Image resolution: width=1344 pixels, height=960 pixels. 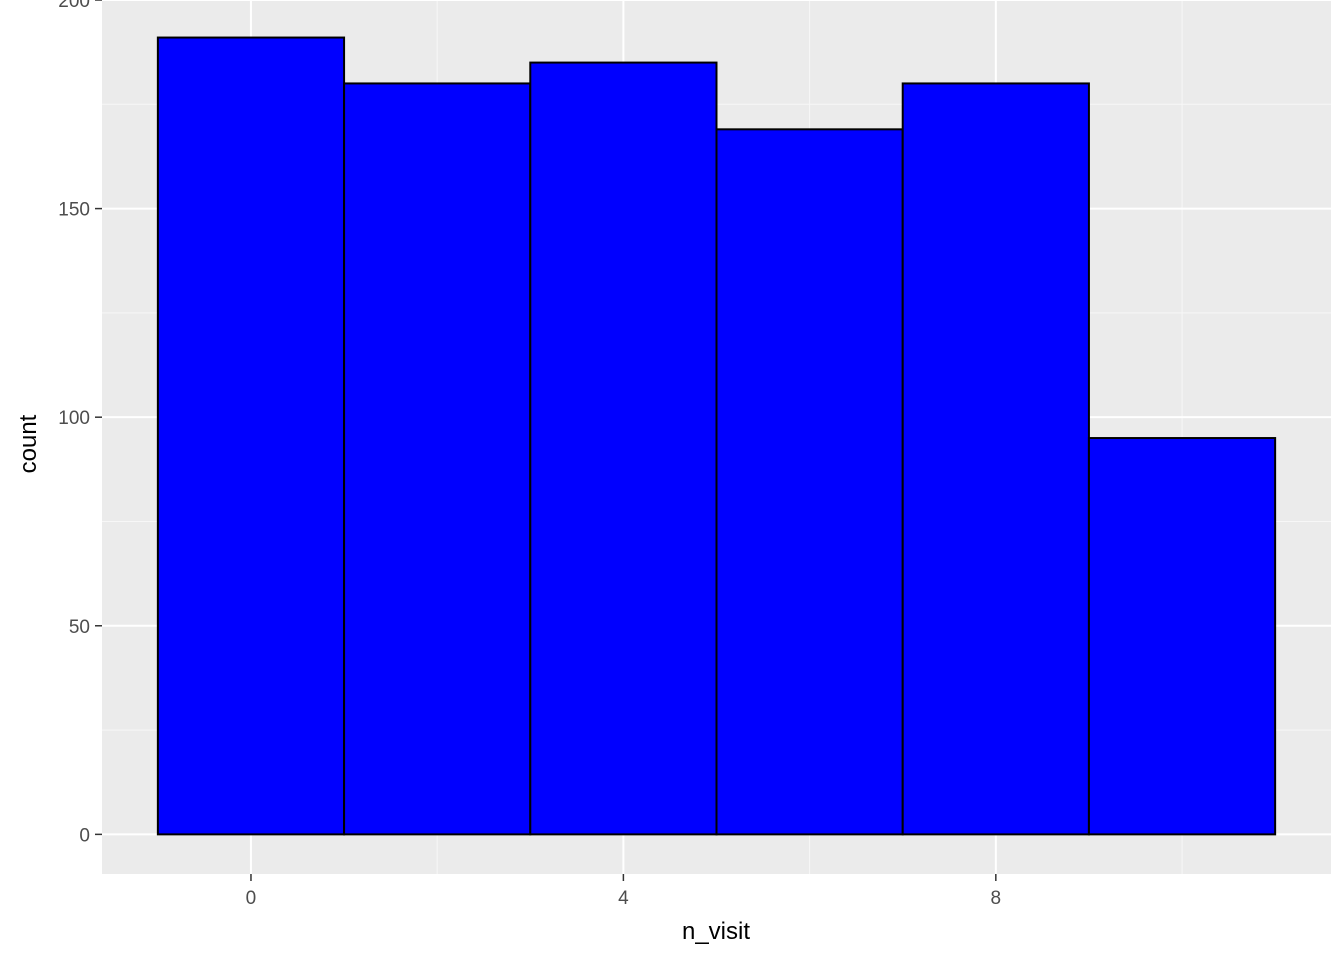 What do you see at coordinates (74, 6) in the screenshot?
I see `y-tick-label: 200` at bounding box center [74, 6].